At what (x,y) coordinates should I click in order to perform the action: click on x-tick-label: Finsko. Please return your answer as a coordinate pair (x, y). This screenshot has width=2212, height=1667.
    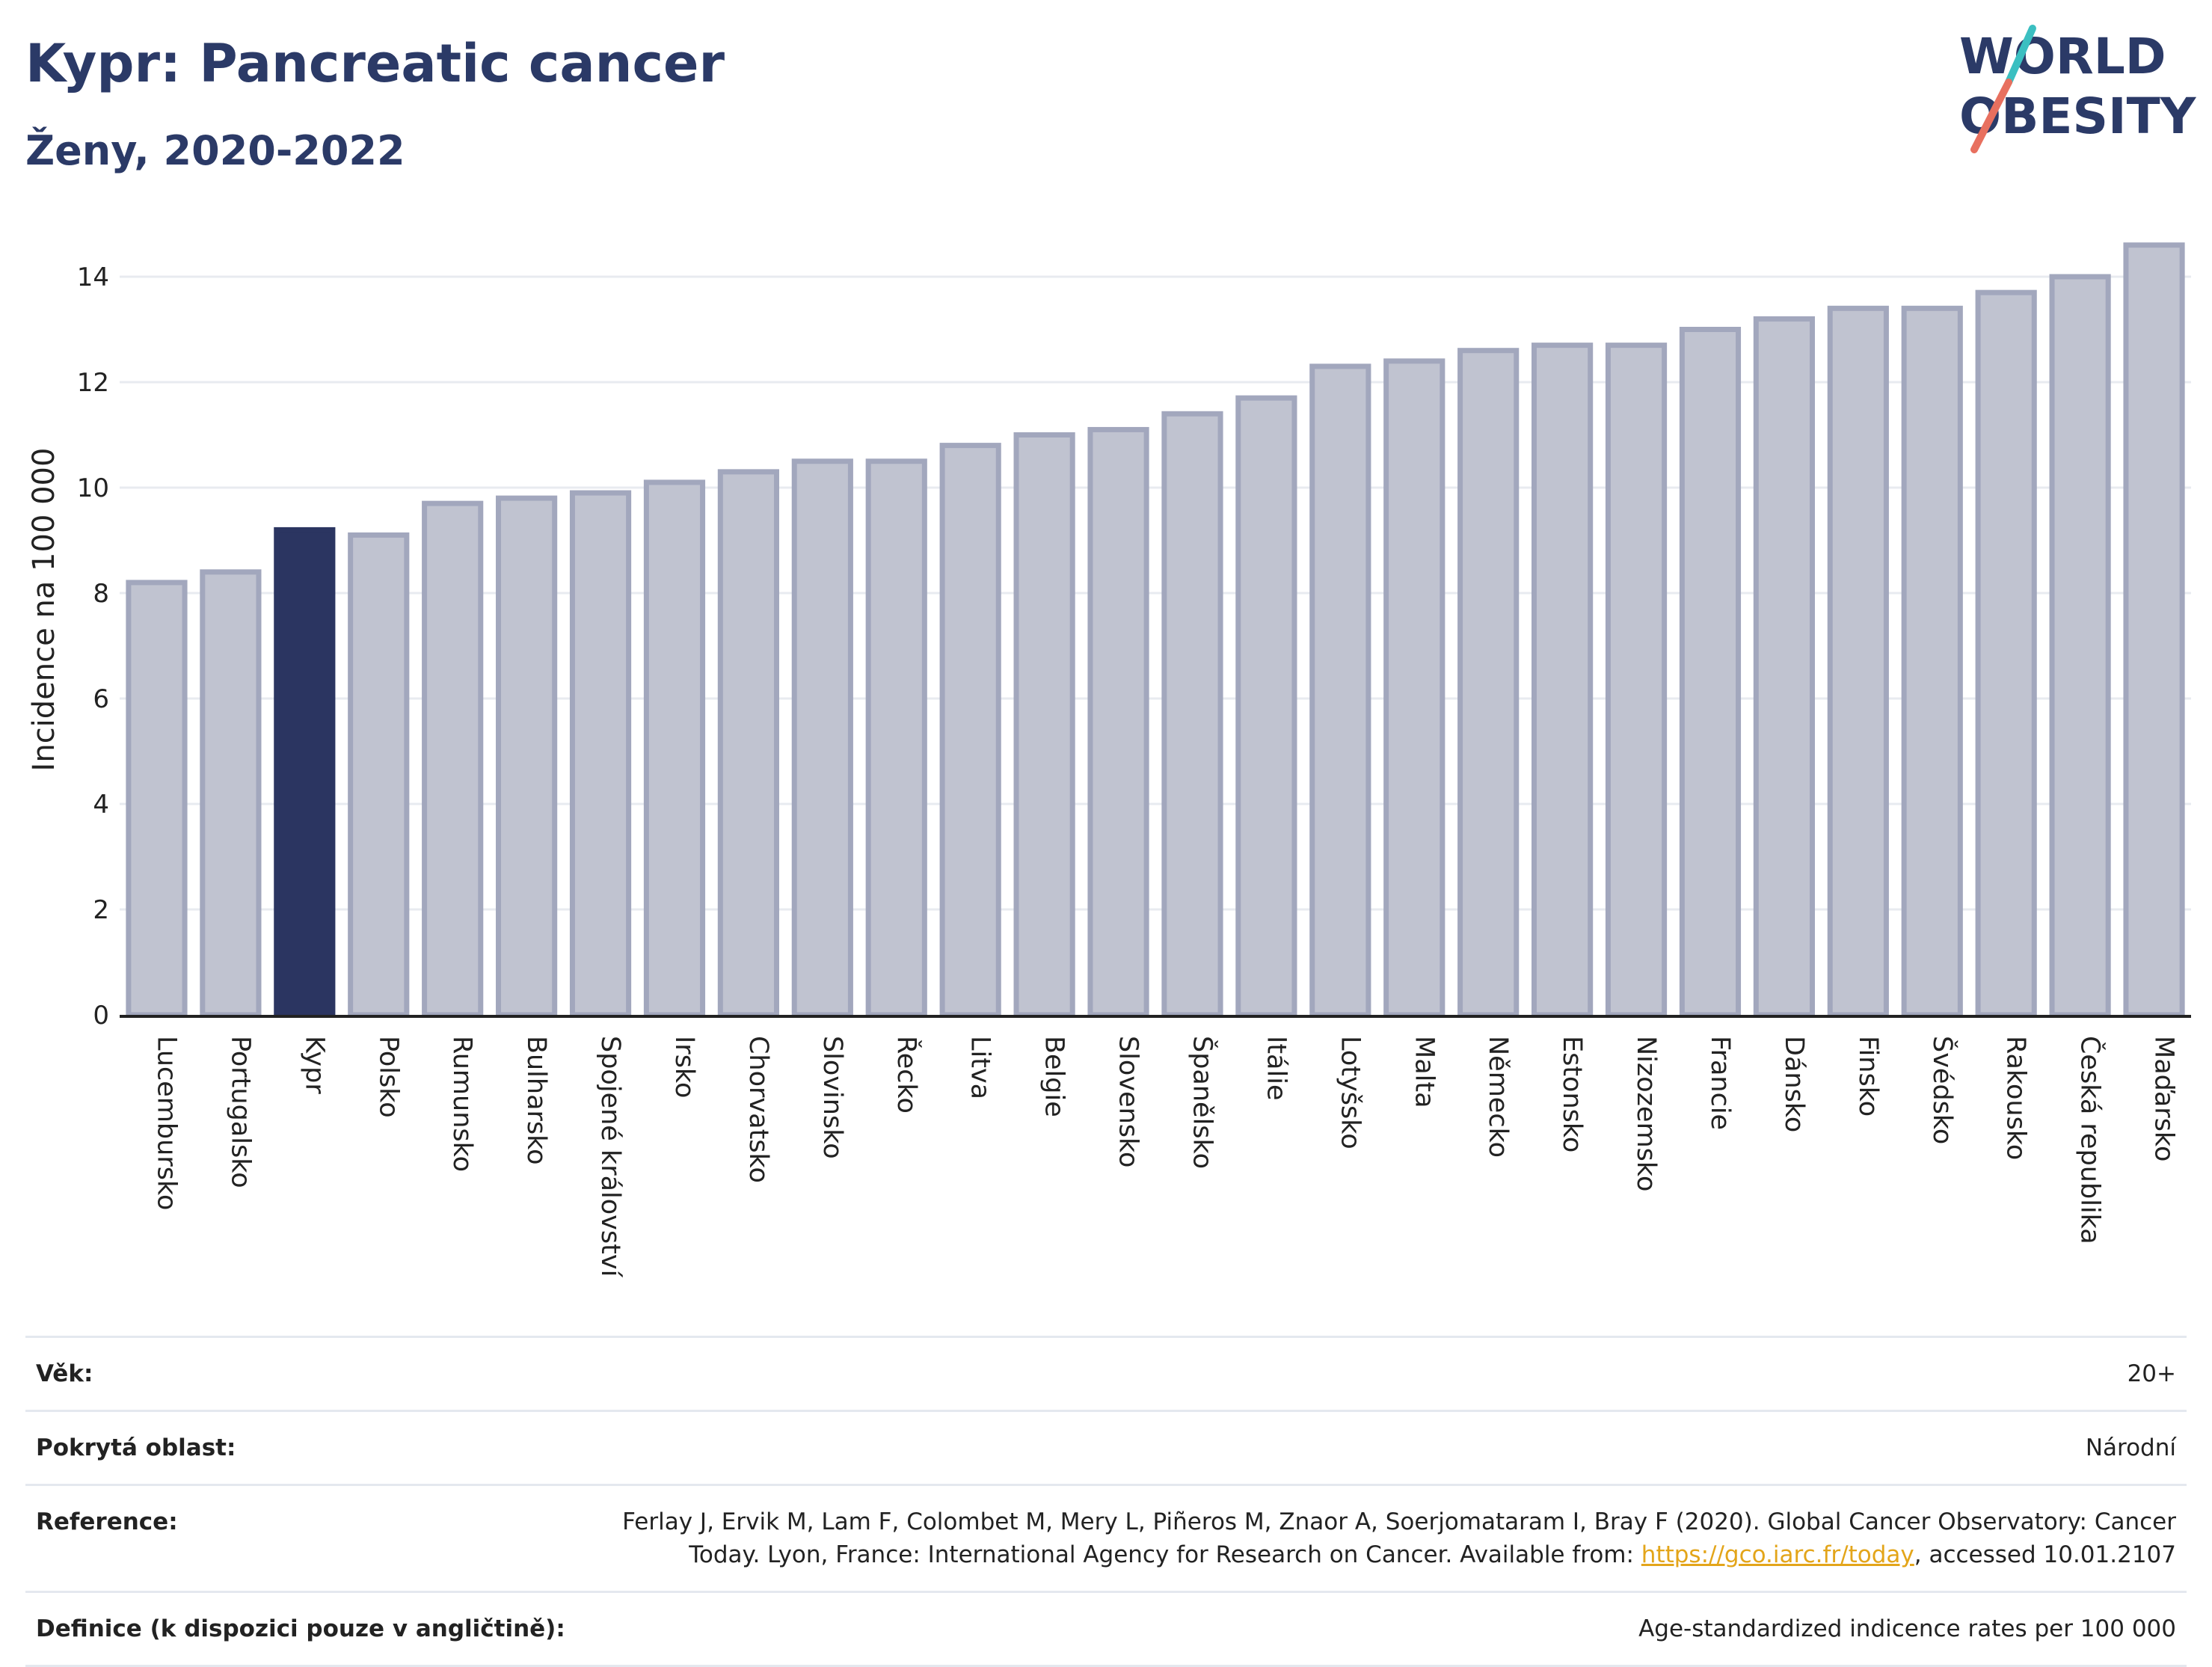
    Looking at the image, I should click on (1868, 1076).